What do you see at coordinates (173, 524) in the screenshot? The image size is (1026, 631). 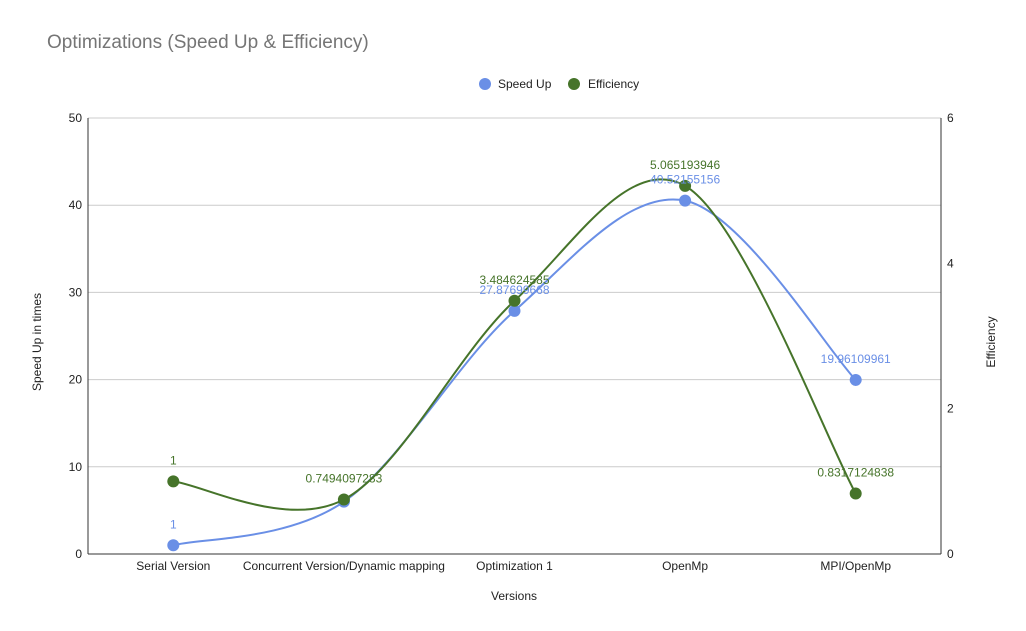 I see `speed-up-data-label: 1` at bounding box center [173, 524].